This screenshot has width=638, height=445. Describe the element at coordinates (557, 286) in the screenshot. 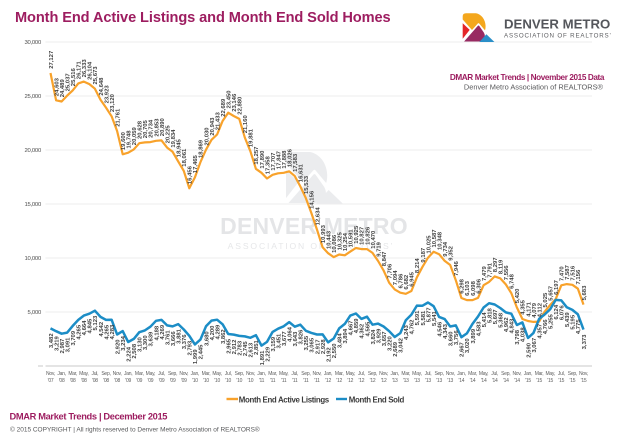

I see `svg-text: 6,197` at that location.